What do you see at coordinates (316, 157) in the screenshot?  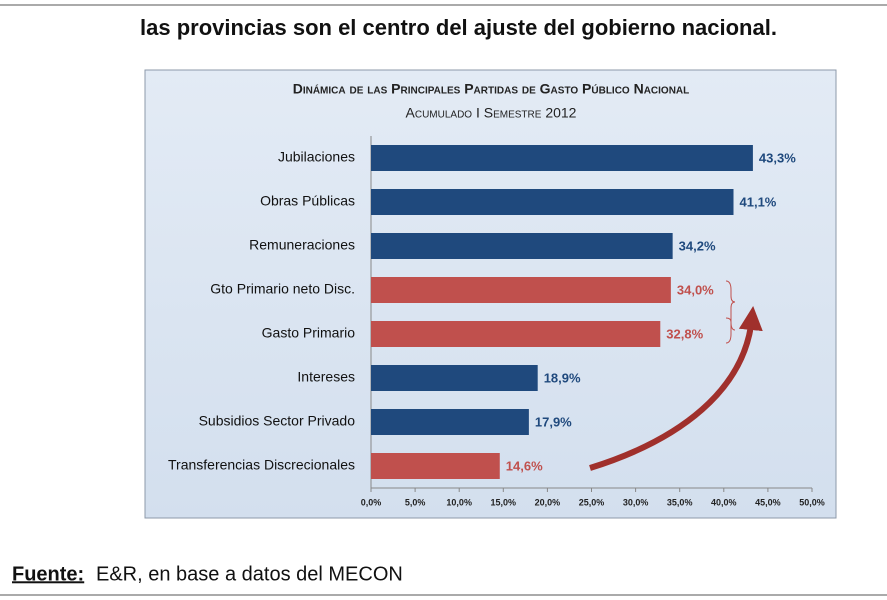 I see `category-label: Jubilaciones` at bounding box center [316, 157].